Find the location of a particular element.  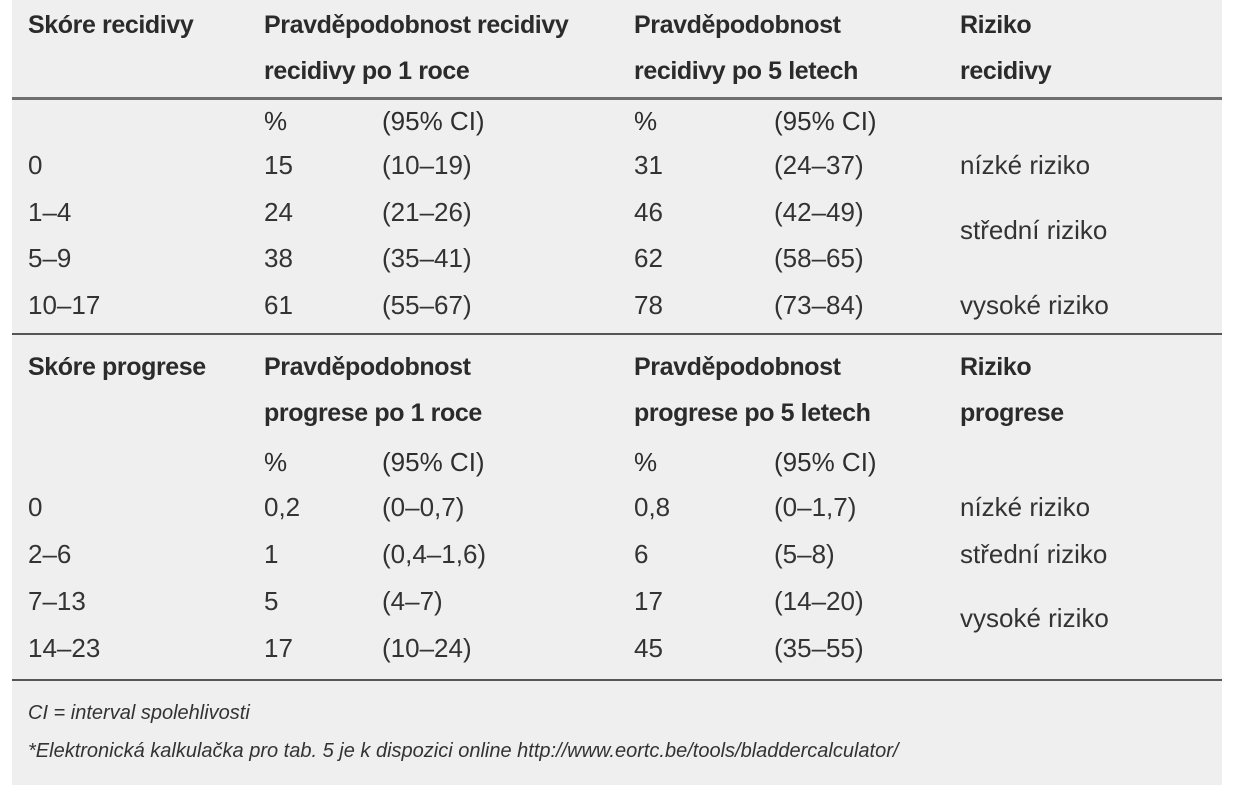

header-recurrence-risk-line1: Riziko is located at coordinates (996, 25).